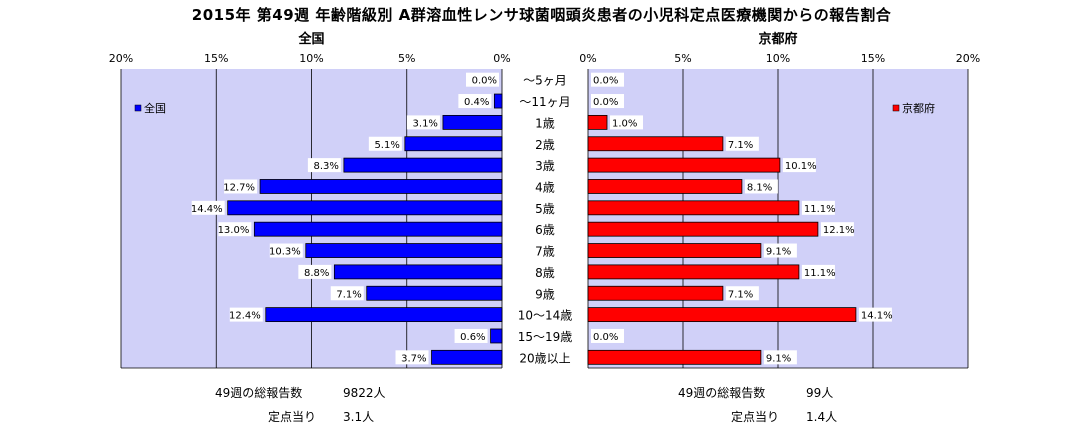 The width and height of the screenshot is (1083, 429). Describe the element at coordinates (545, 316) in the screenshot. I see `category-label: 10～14歳` at that location.